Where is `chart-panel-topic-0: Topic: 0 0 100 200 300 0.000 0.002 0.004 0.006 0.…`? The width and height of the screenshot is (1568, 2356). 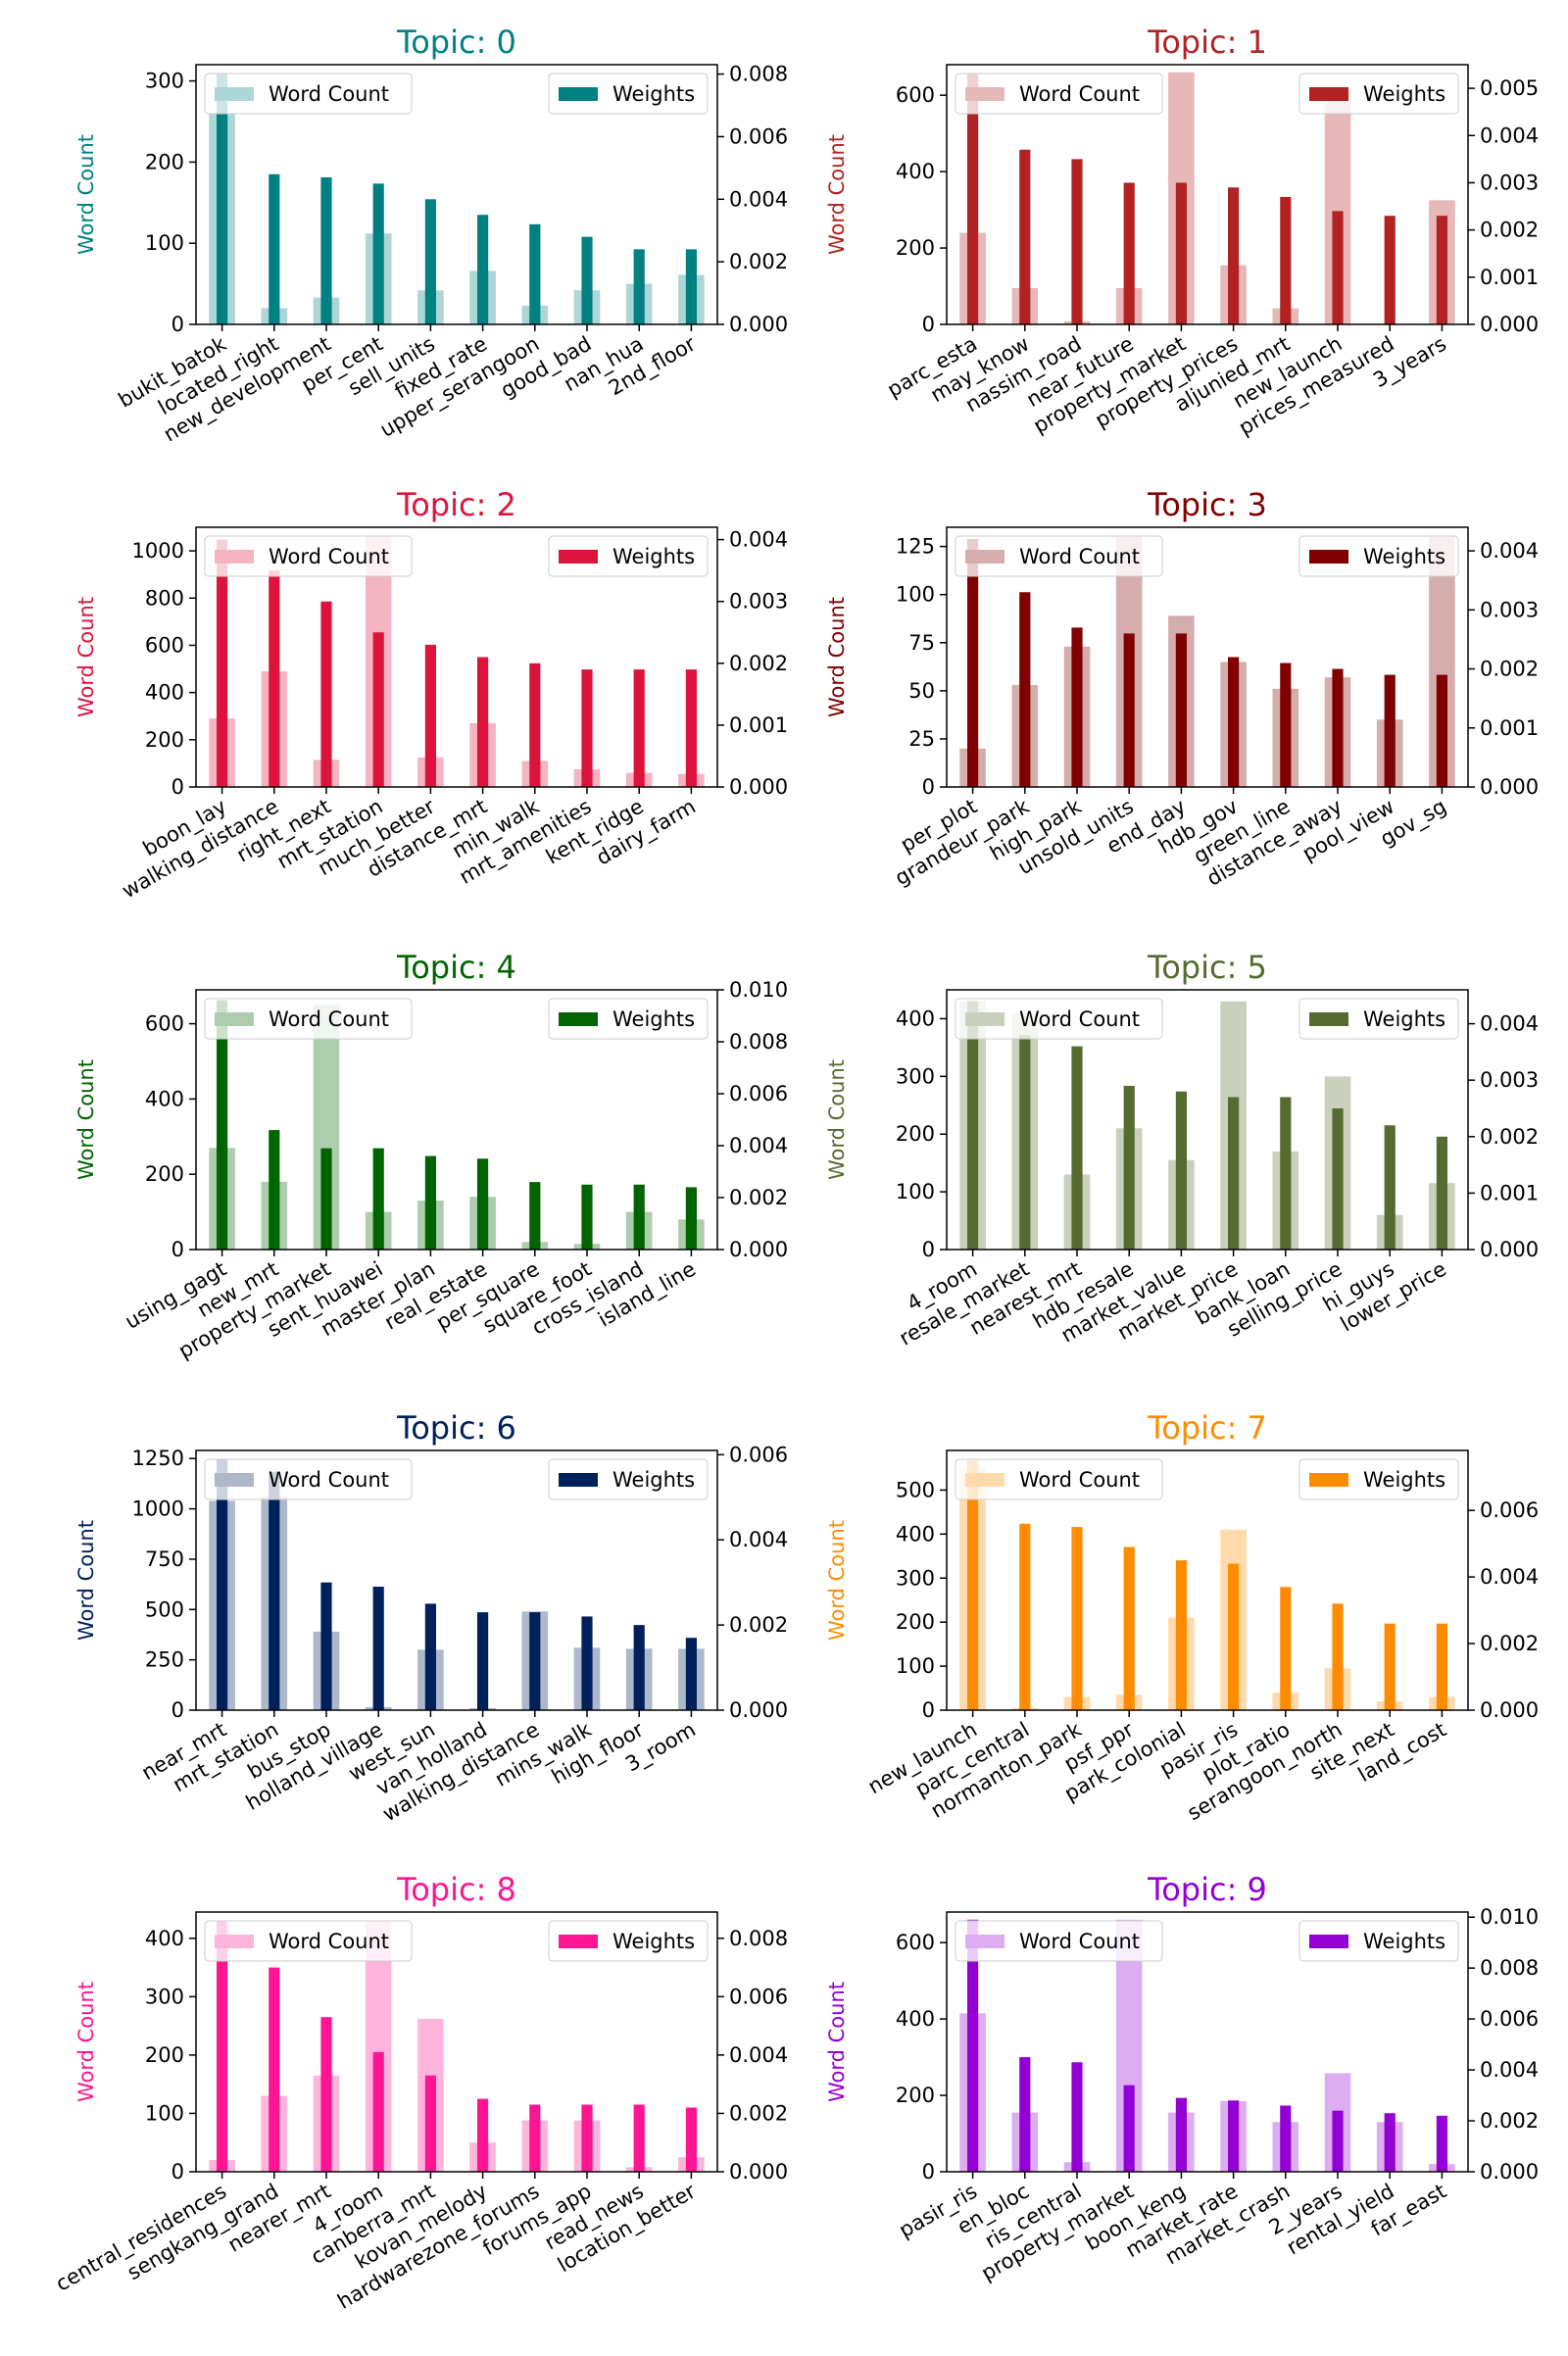
chart-panel-topic-0: Topic: 0 0 100 200 300 0.000 0.002 0.004 0.006 0.… is located at coordinates (431, 235).